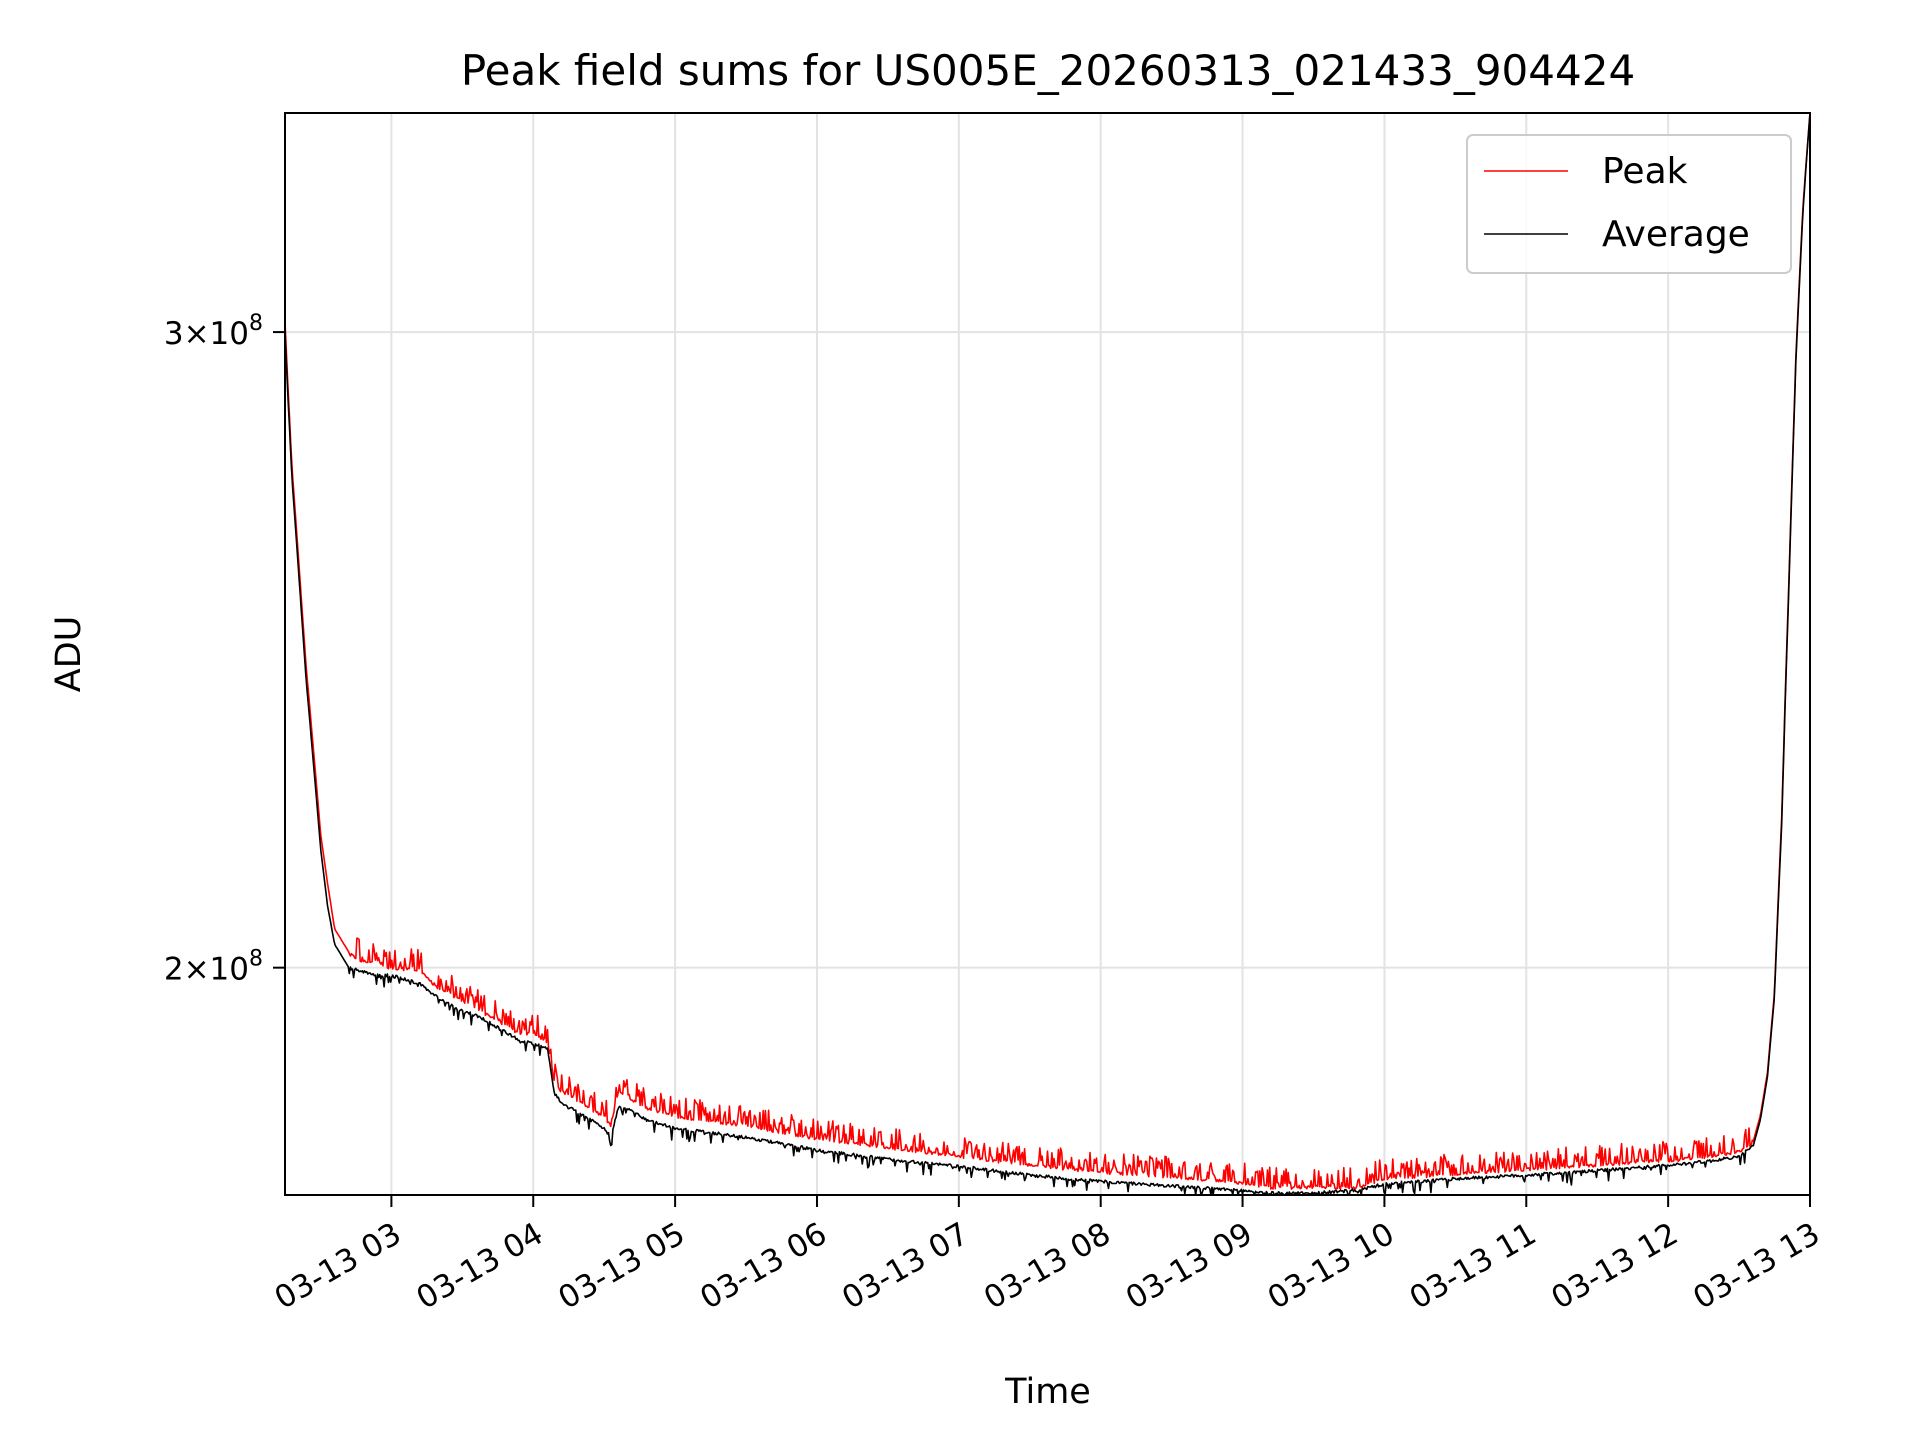 This screenshot has height=1440, width=1920. I want to click on y-tick-mantissa: 3, so click(174, 334).